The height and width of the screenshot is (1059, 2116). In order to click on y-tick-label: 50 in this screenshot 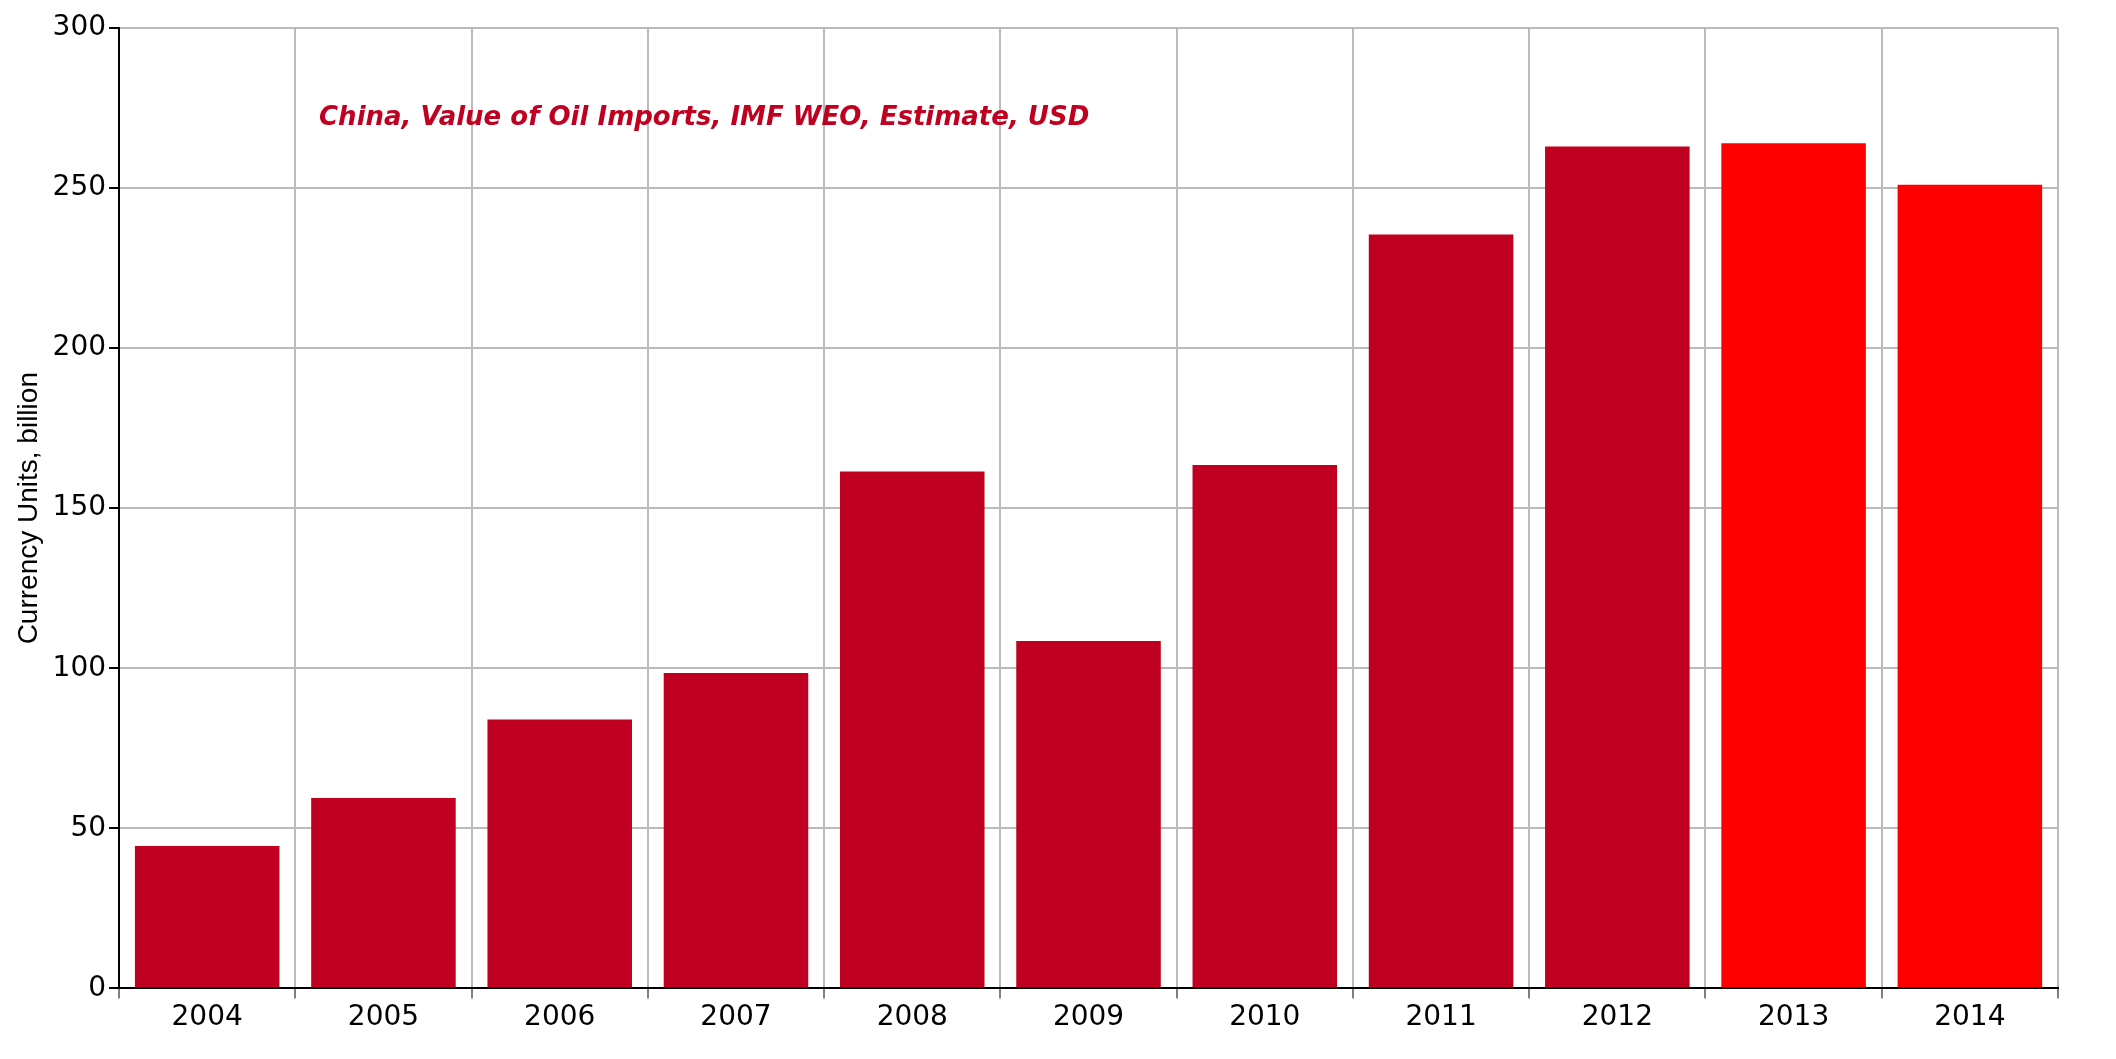, I will do `click(88, 826)`.